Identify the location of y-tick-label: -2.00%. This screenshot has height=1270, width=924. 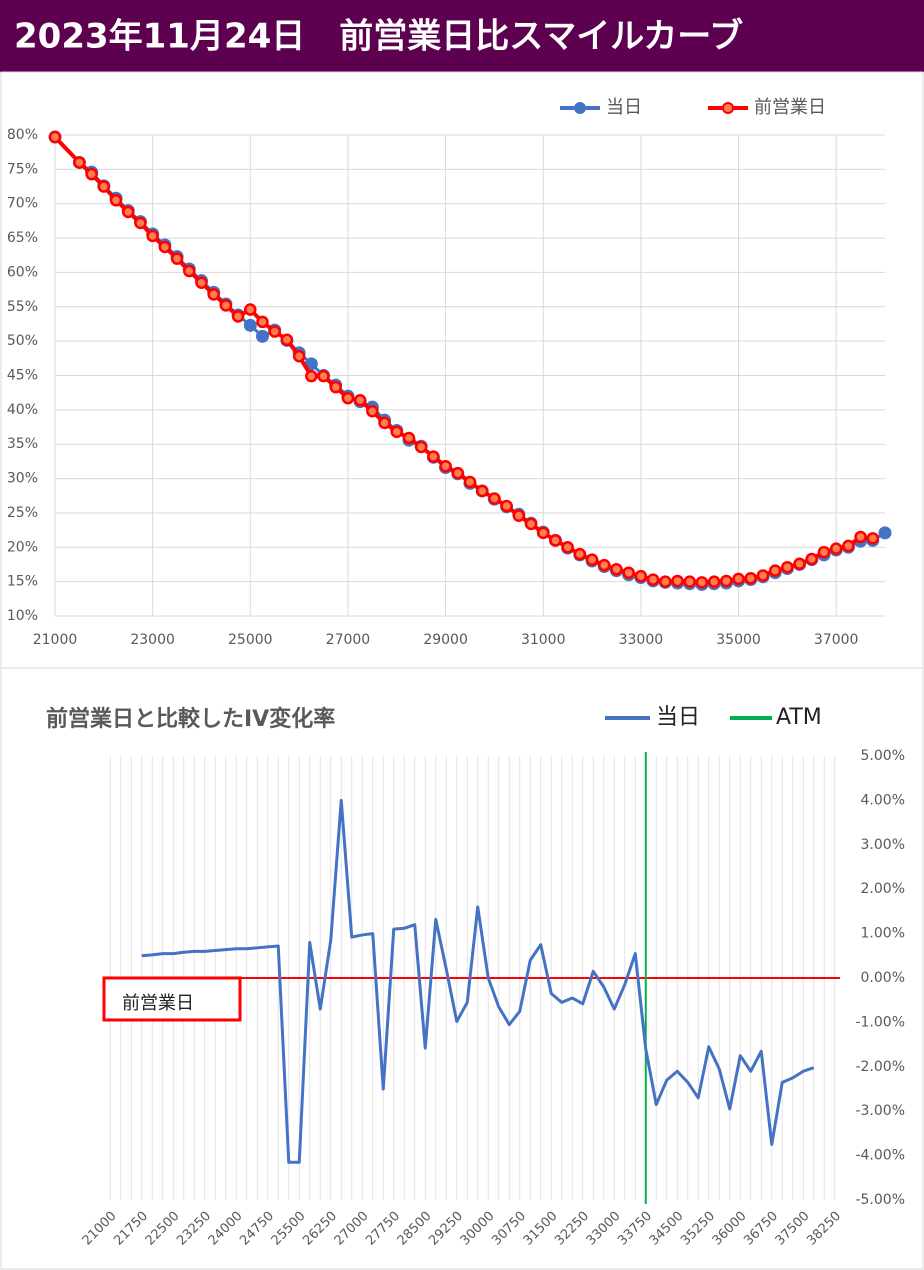
(880, 1067).